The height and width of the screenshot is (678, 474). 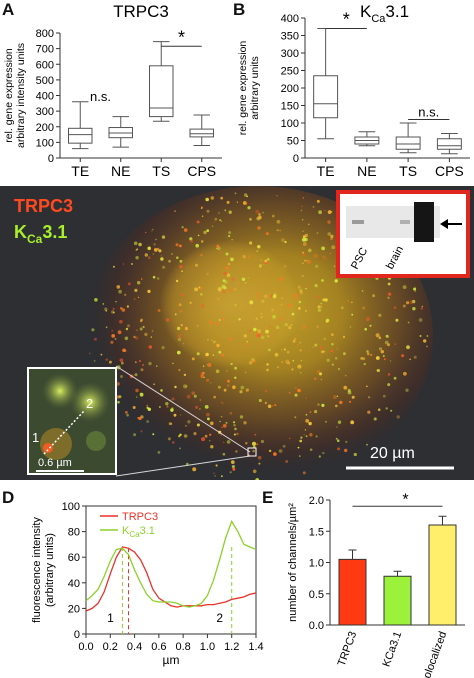 What do you see at coordinates (141, 11) in the screenshot?
I see `chart-title: TRPC3` at bounding box center [141, 11].